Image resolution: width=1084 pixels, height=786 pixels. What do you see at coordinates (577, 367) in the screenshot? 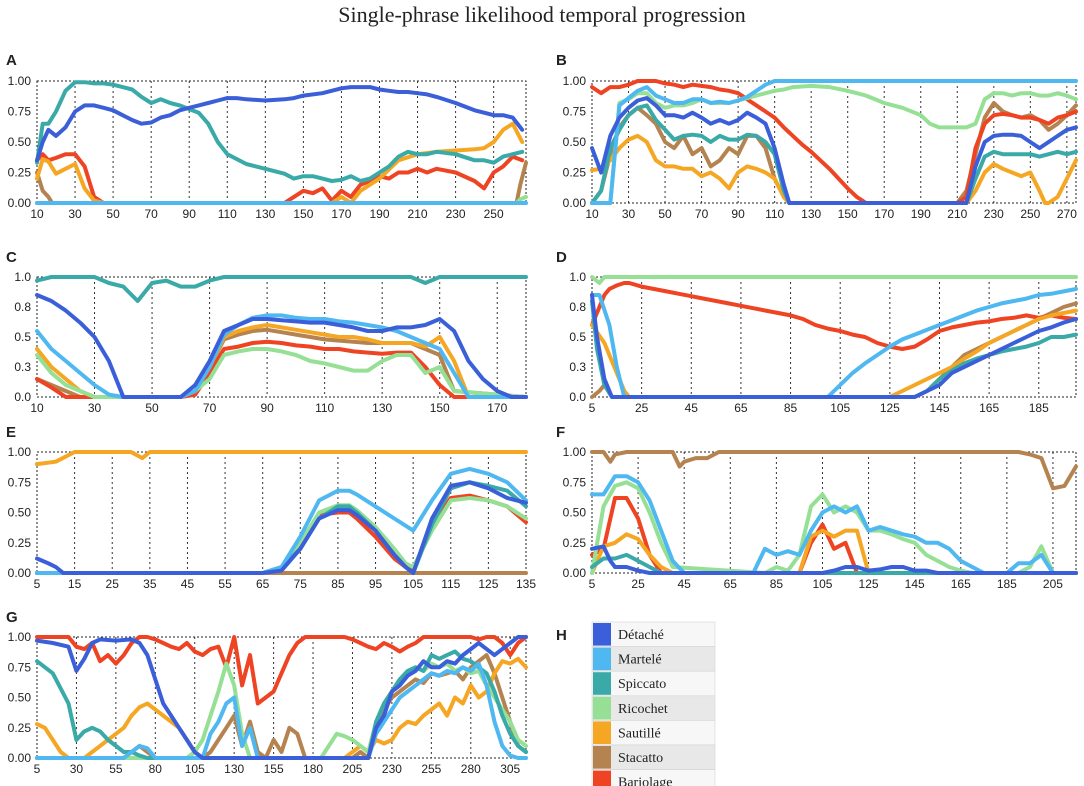
I see `y-tick-label: 0.3` at bounding box center [577, 367].